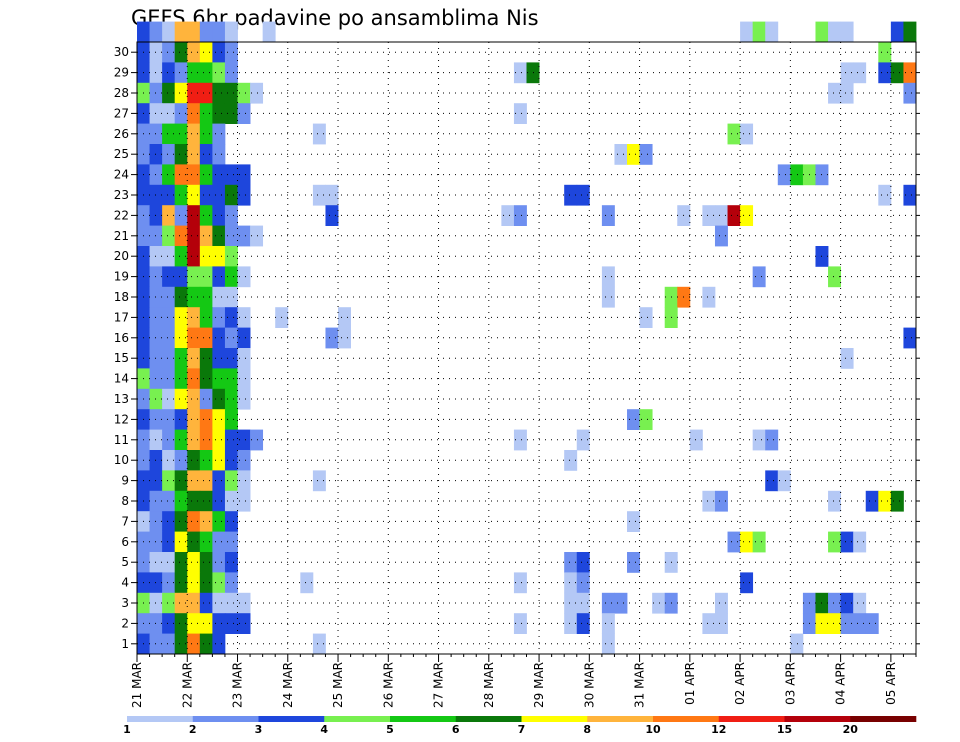 The width and height of the screenshot is (960, 742). What do you see at coordinates (784, 729) in the screenshot?
I see `legend-label: 15` at bounding box center [784, 729].